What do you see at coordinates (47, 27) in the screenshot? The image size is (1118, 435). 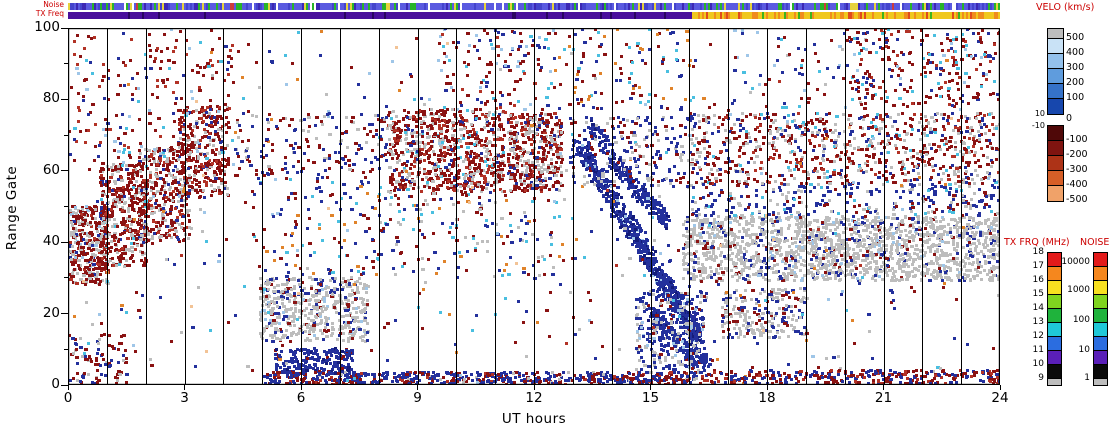 I see `y-tick-label-100: 100` at bounding box center [47, 27].